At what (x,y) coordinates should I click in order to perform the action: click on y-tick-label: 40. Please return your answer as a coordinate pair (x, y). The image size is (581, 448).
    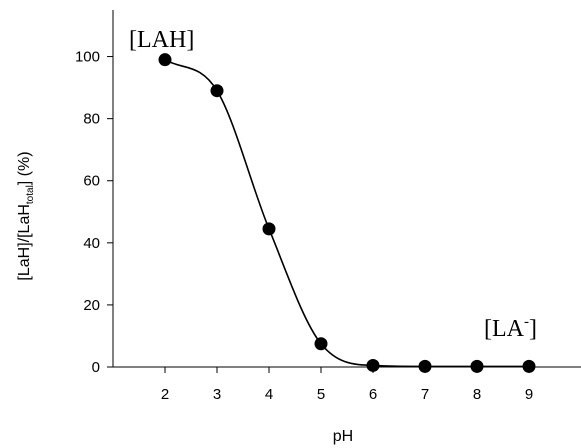
    Looking at the image, I should click on (91, 243).